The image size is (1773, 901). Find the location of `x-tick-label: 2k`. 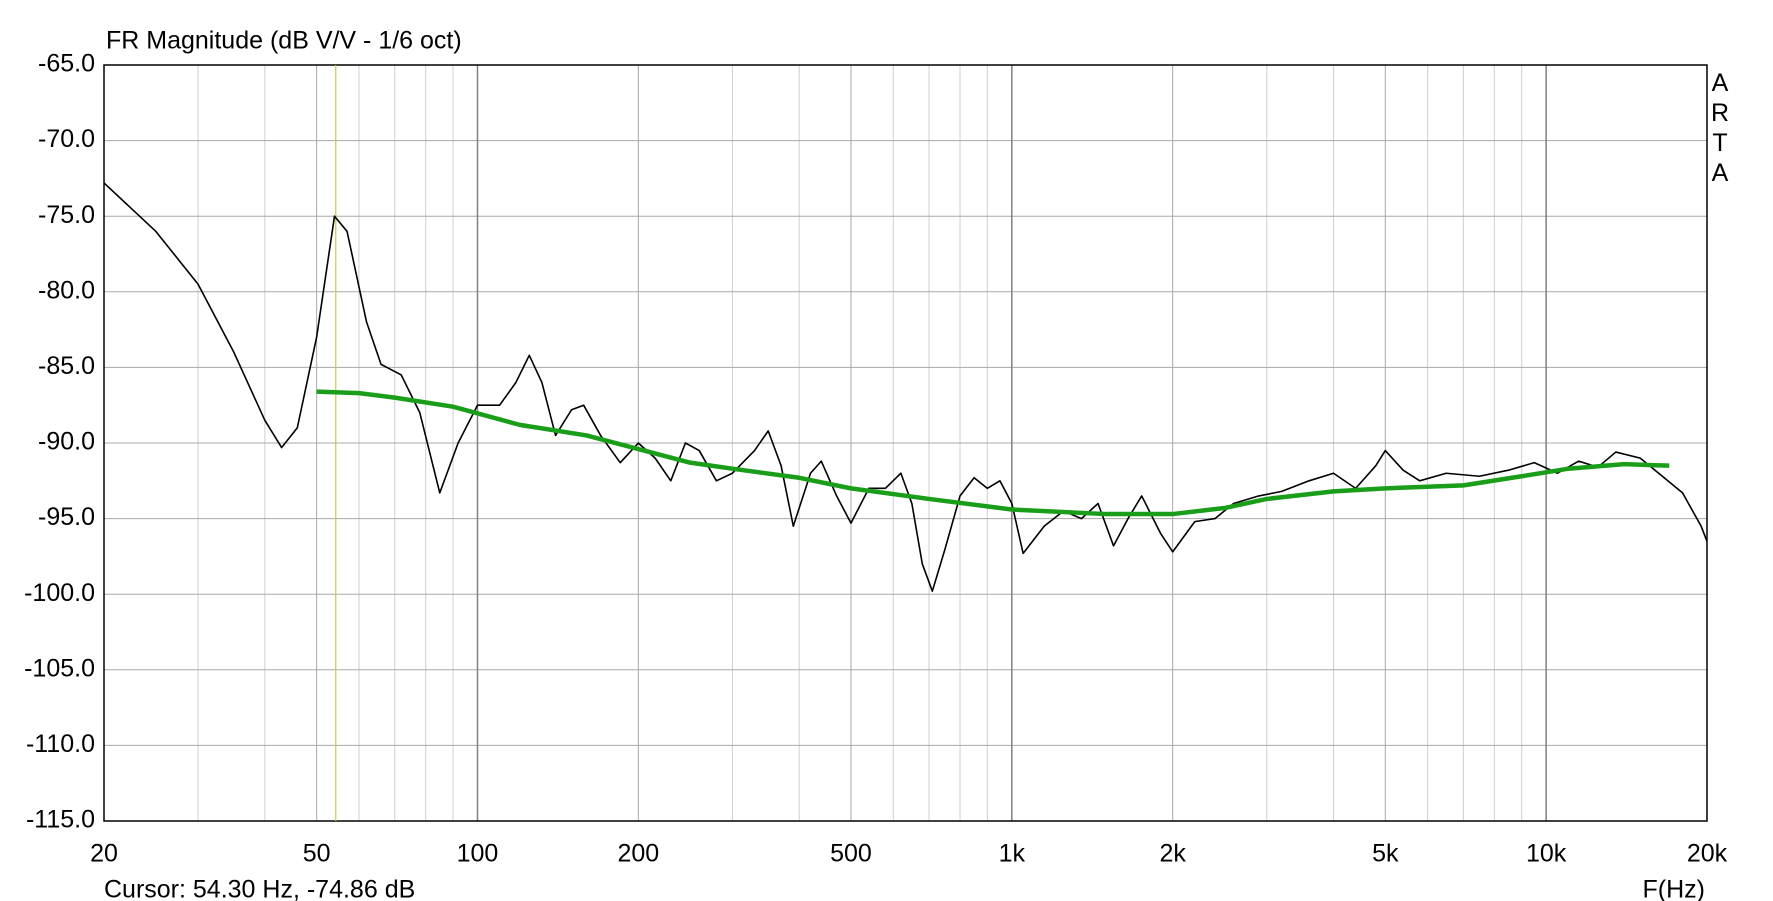

x-tick-label: 2k is located at coordinates (1172, 854).